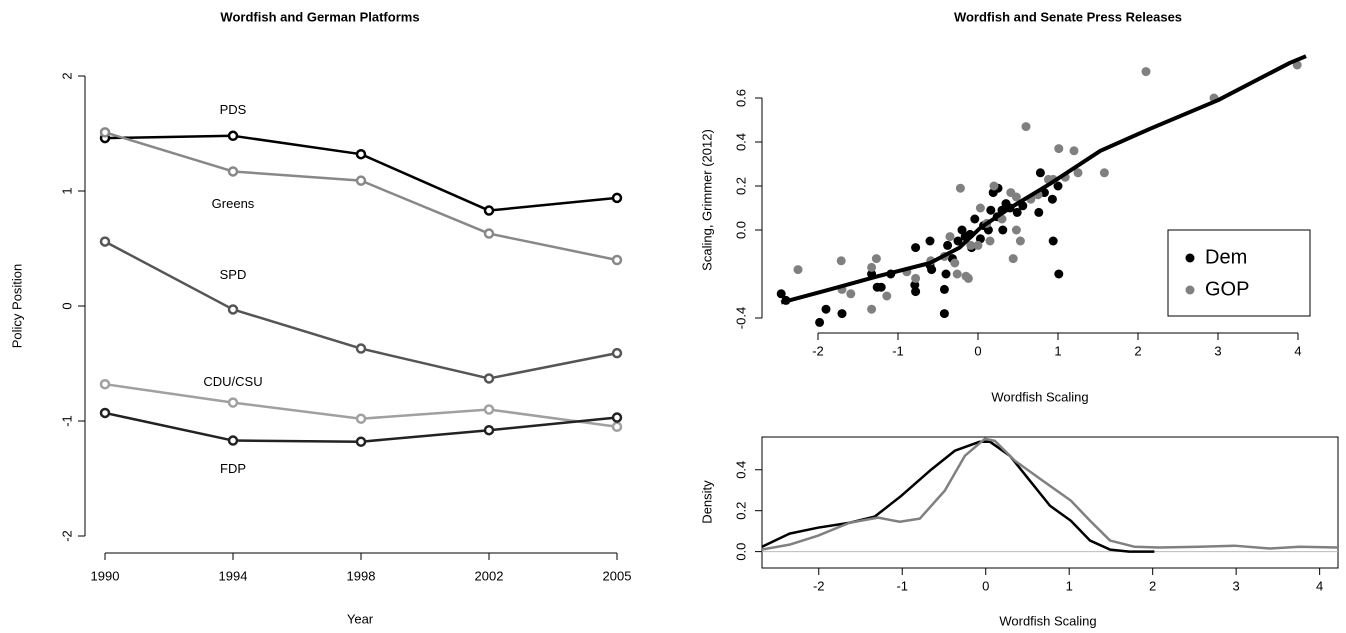 The width and height of the screenshot is (1346, 633). I want to click on plot-frame, so click(1050, 502).